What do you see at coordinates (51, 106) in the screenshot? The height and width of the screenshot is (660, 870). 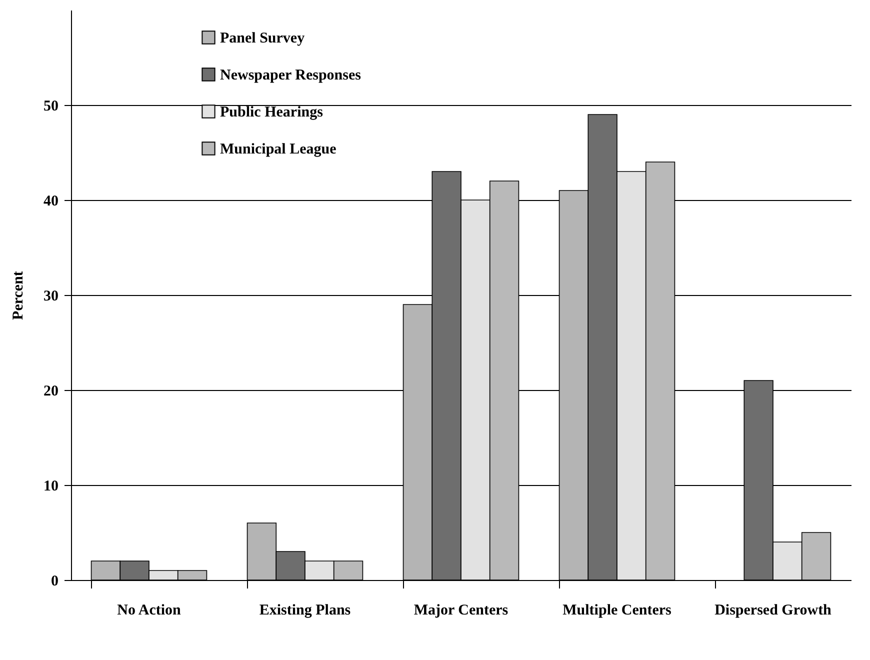 I see `y-tick-label: 50` at bounding box center [51, 106].